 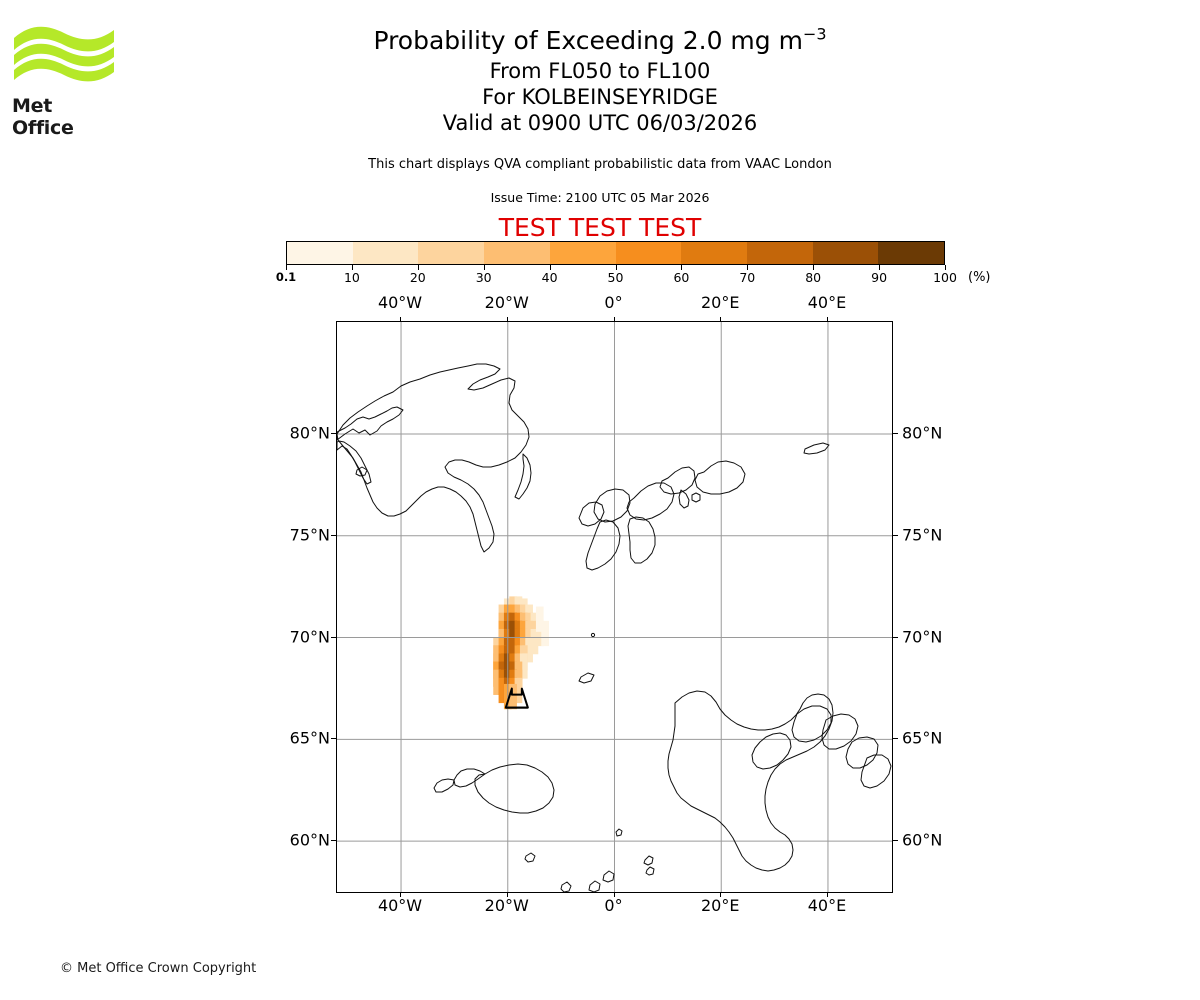 I want to click on colorbar-ticklabel-4: 40, so click(x=549, y=277).